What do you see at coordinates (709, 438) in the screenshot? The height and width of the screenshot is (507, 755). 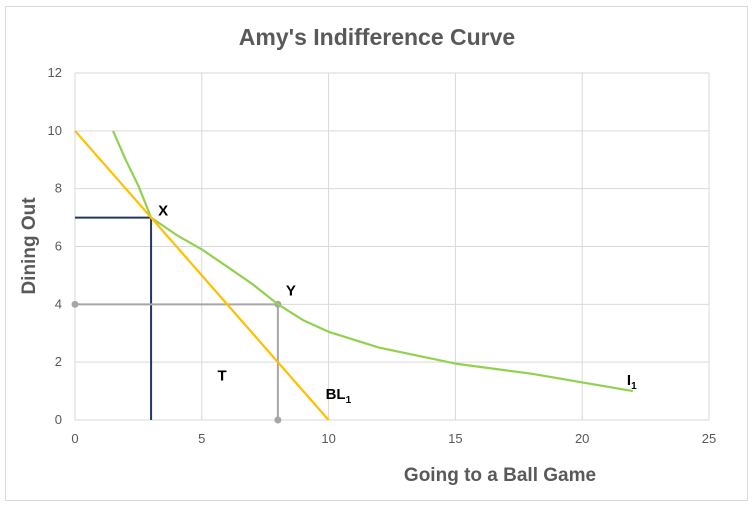 I see `x-tick-label-25: 25` at bounding box center [709, 438].